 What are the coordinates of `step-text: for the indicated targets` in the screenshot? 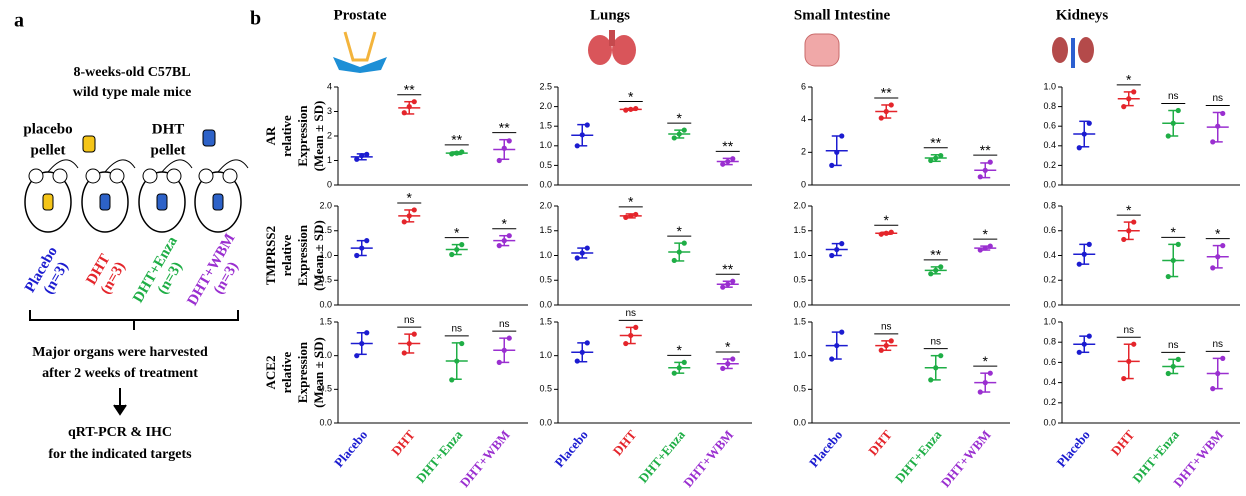 It's located at (120, 454).